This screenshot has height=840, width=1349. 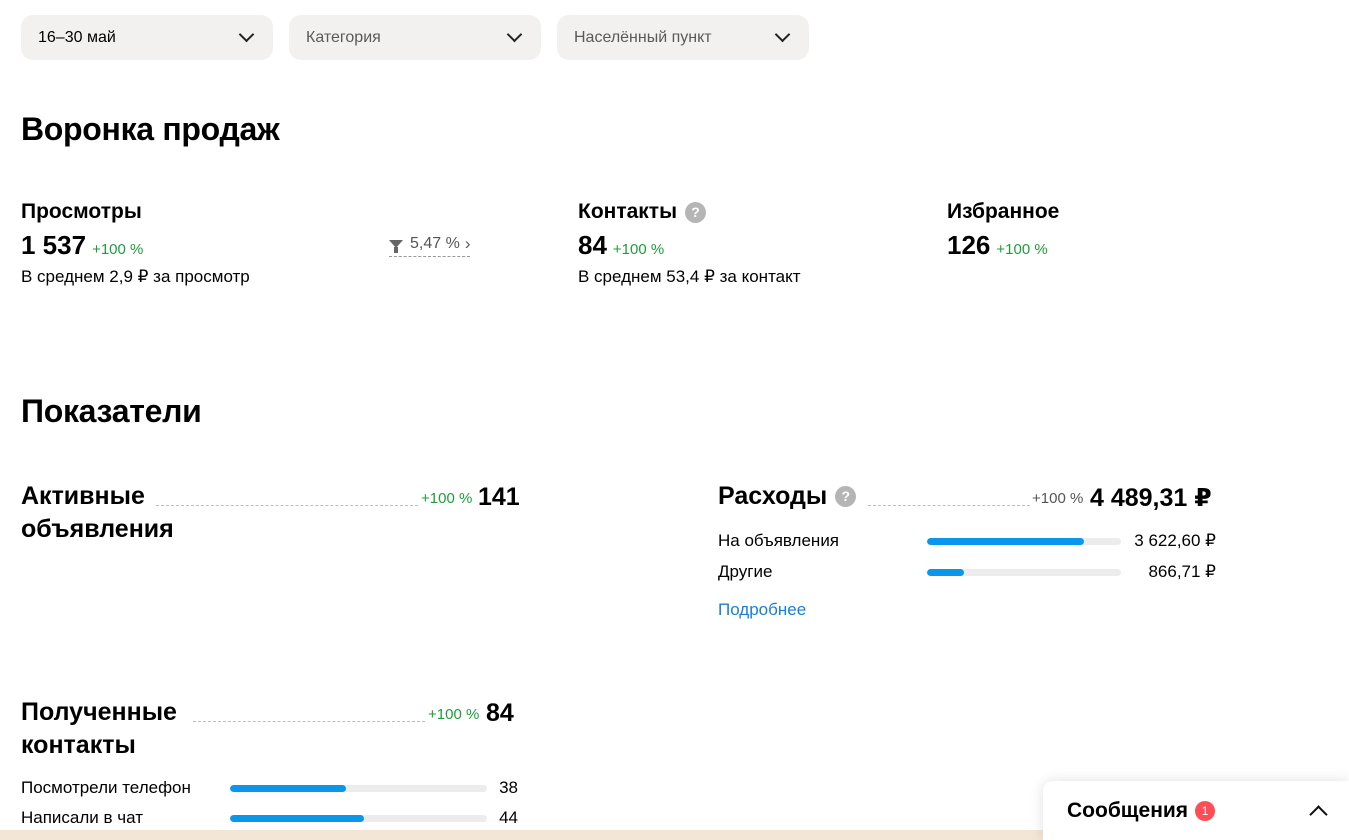 I want to click on more-details-link: Подробнее, so click(x=762, y=609).